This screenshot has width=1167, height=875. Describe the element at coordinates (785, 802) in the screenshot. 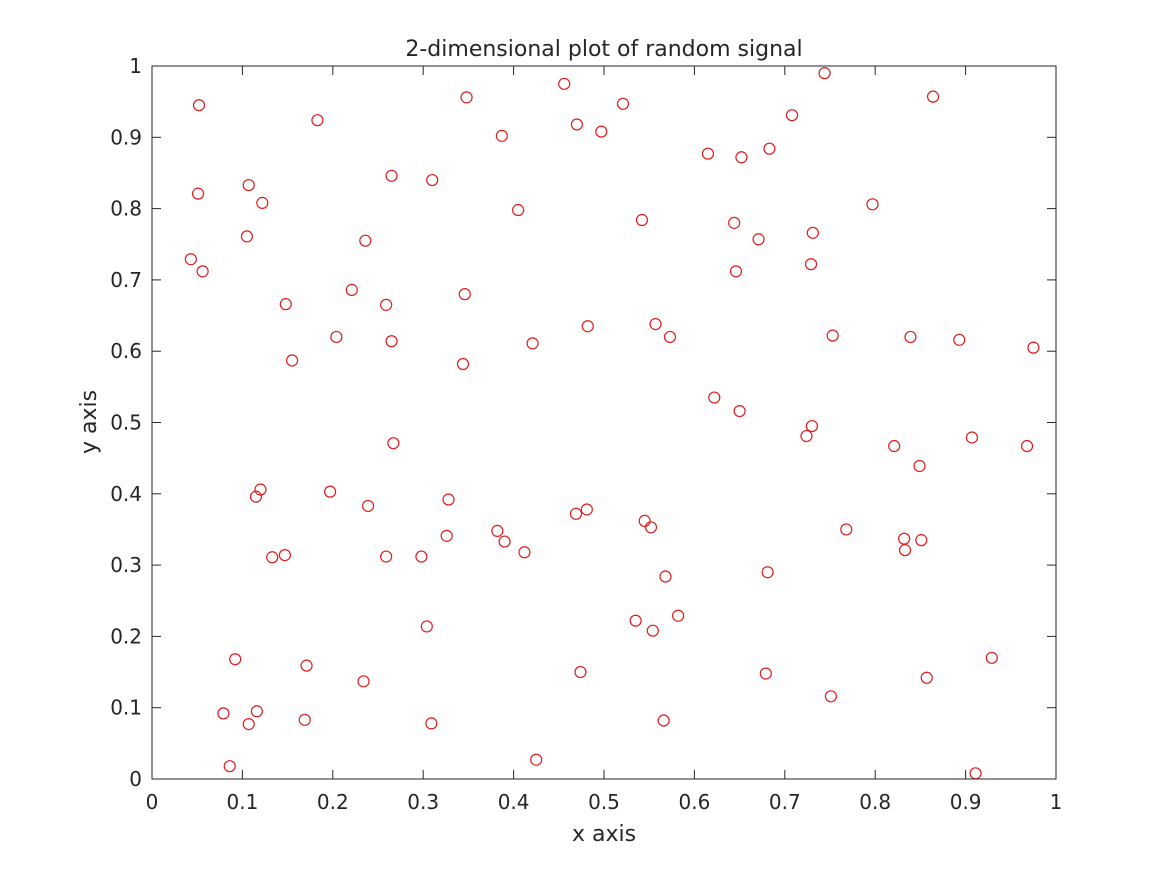

I see `x-tick-label: 0.7` at that location.